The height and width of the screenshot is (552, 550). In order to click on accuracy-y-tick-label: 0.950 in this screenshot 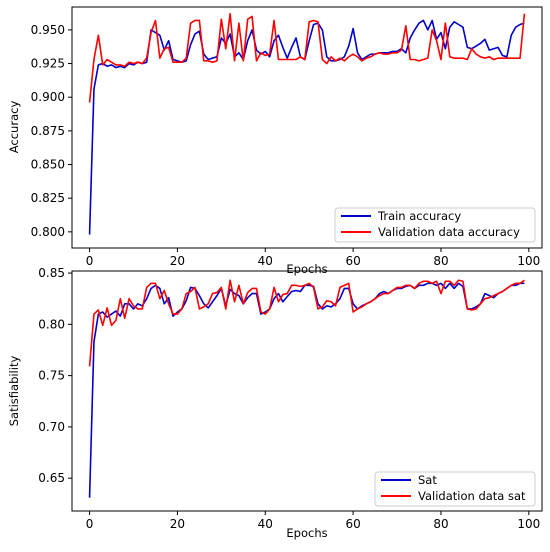, I will do `click(48, 30)`.